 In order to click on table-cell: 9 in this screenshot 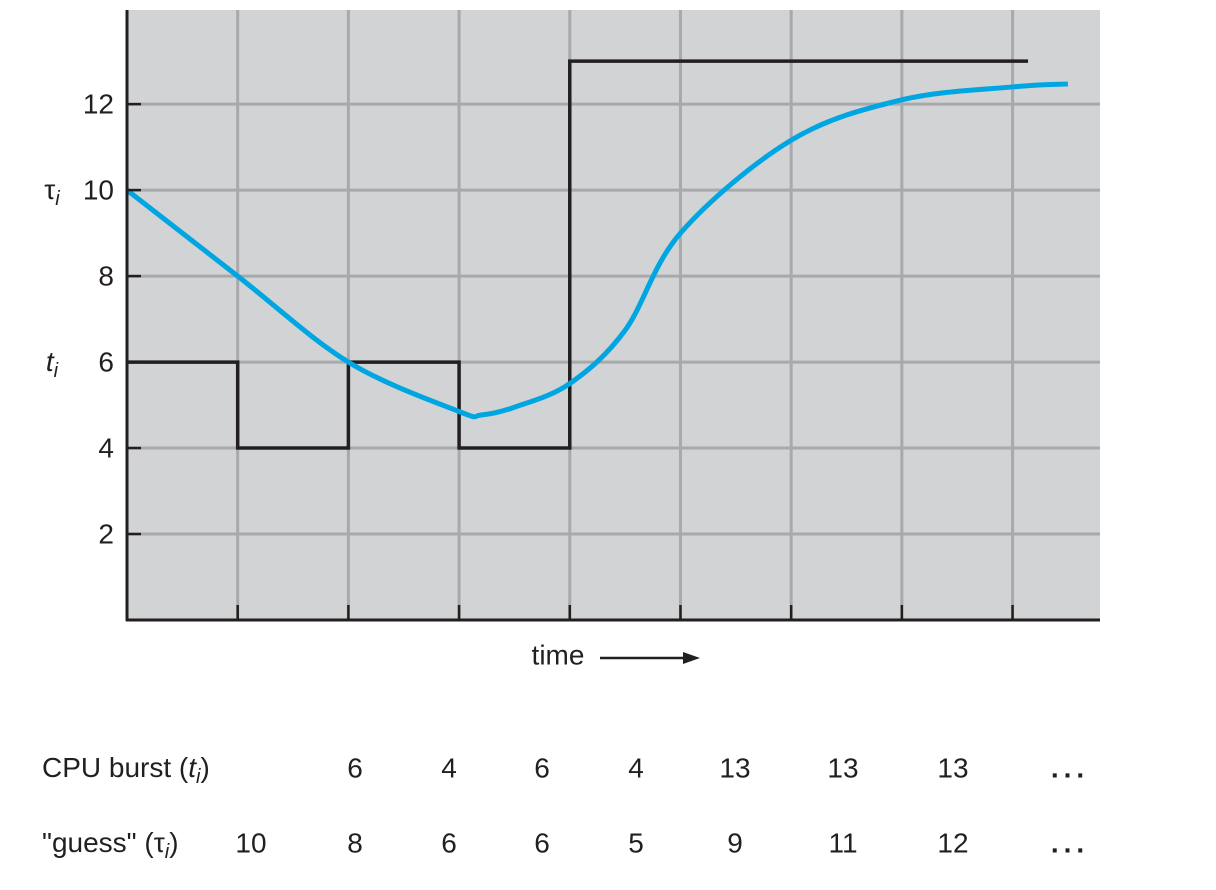, I will do `click(735, 842)`.